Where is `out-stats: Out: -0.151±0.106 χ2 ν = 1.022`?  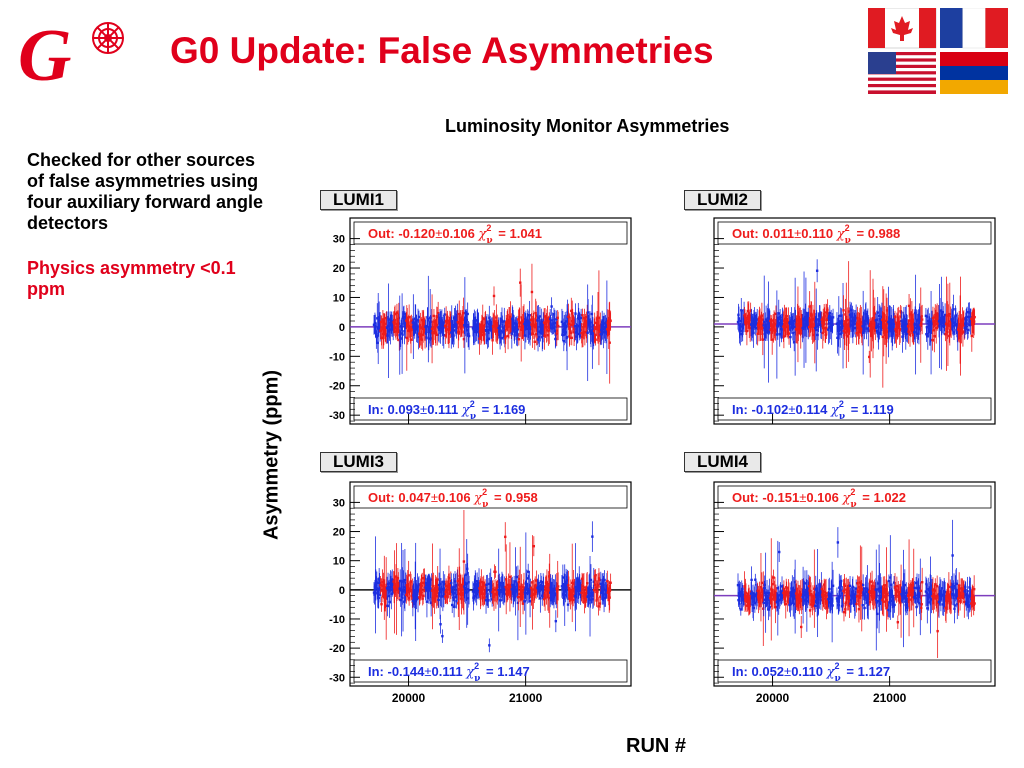
out-stats: Out: -0.151±0.106 χ2 ν = 1.022 is located at coordinates (819, 498).